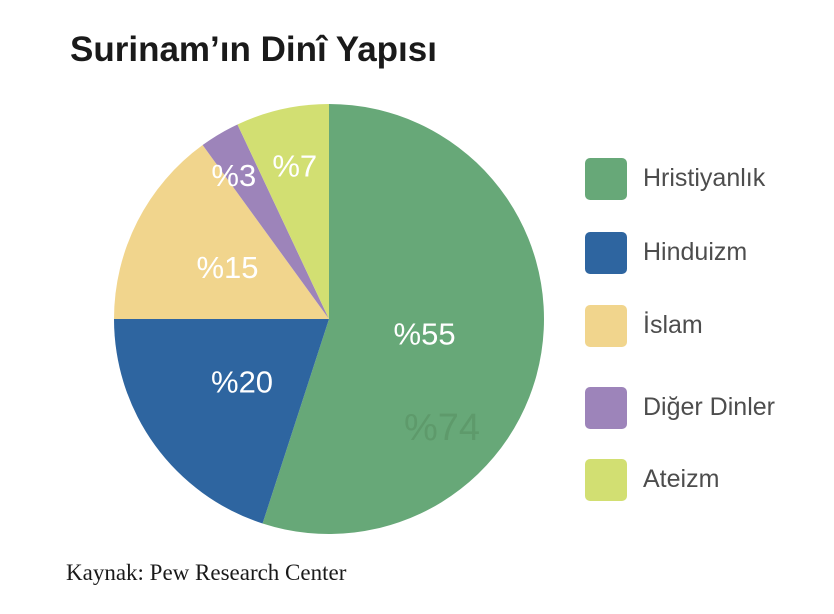  I want to click on legend-item: Diğer Dinler, so click(705, 408).